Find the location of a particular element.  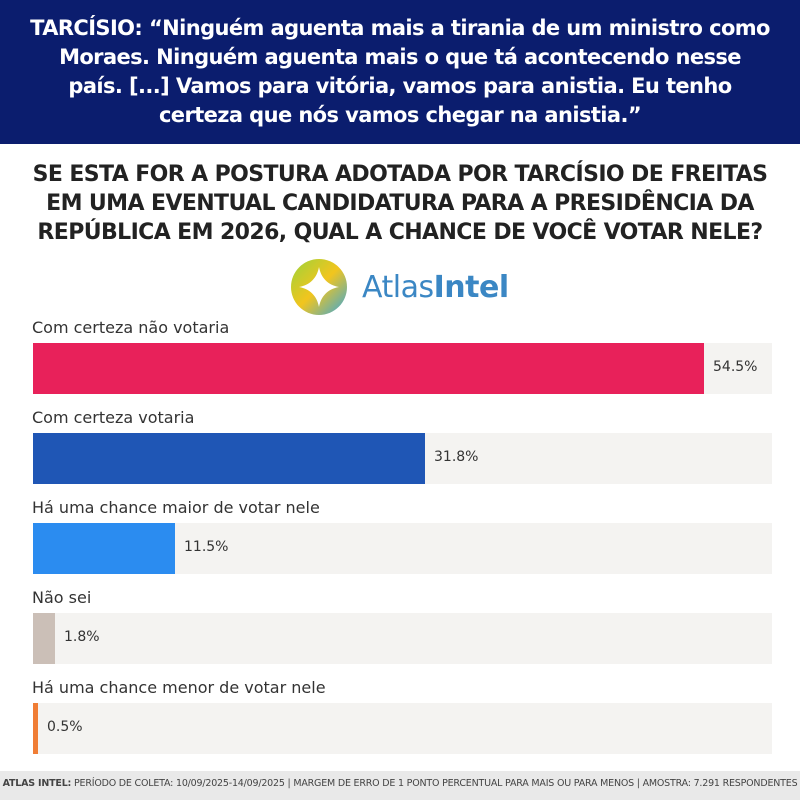

atlasintel-wordmark: AtlasIntel is located at coordinates (435, 287).